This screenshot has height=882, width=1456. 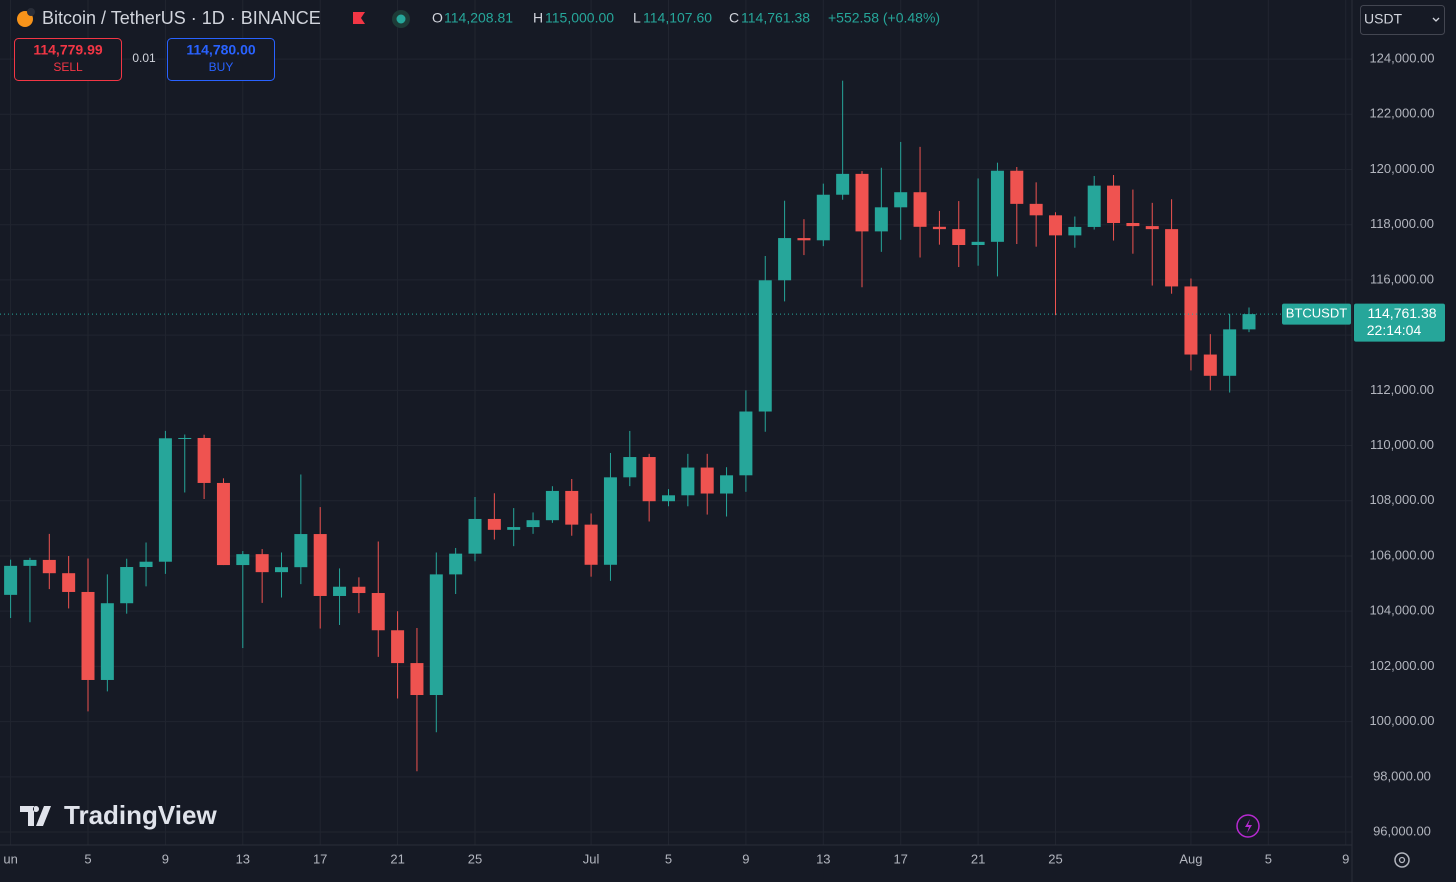 What do you see at coordinates (1401, 665) in the screenshot?
I see `y-tick-label: 102,000.00` at bounding box center [1401, 665].